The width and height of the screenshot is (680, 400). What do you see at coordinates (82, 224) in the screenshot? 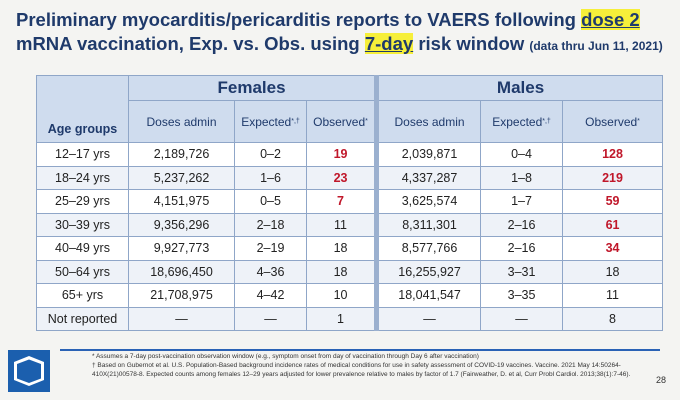
I see `age-cell: 30–39 yrs` at bounding box center [82, 224].